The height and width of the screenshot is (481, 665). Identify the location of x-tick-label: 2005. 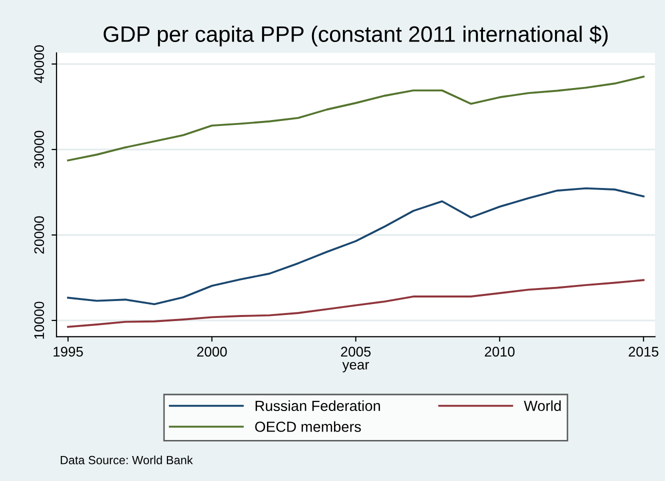
(356, 351).